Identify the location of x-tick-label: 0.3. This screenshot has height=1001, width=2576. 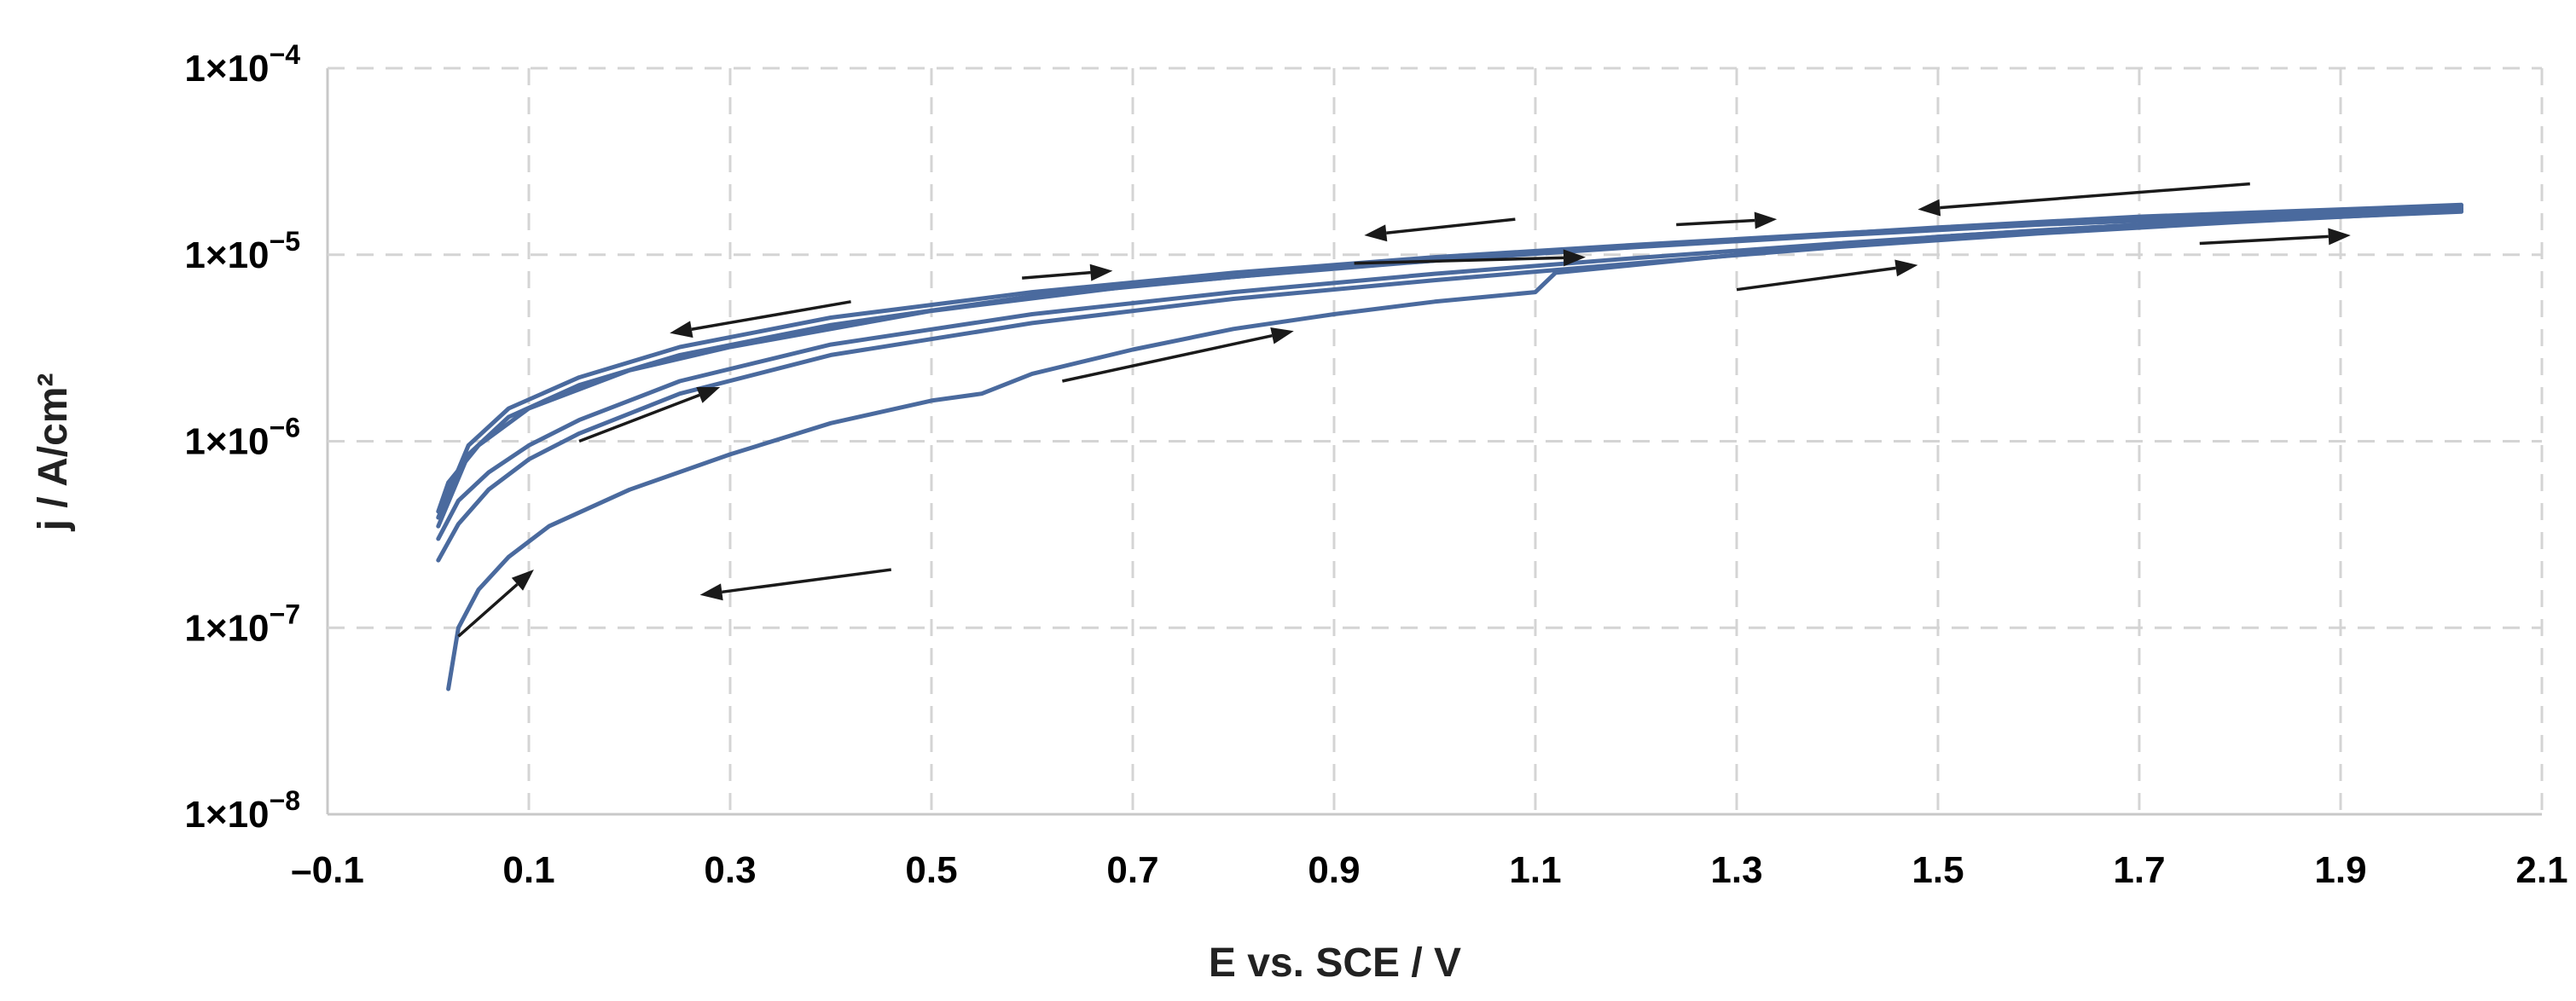
(730, 870).